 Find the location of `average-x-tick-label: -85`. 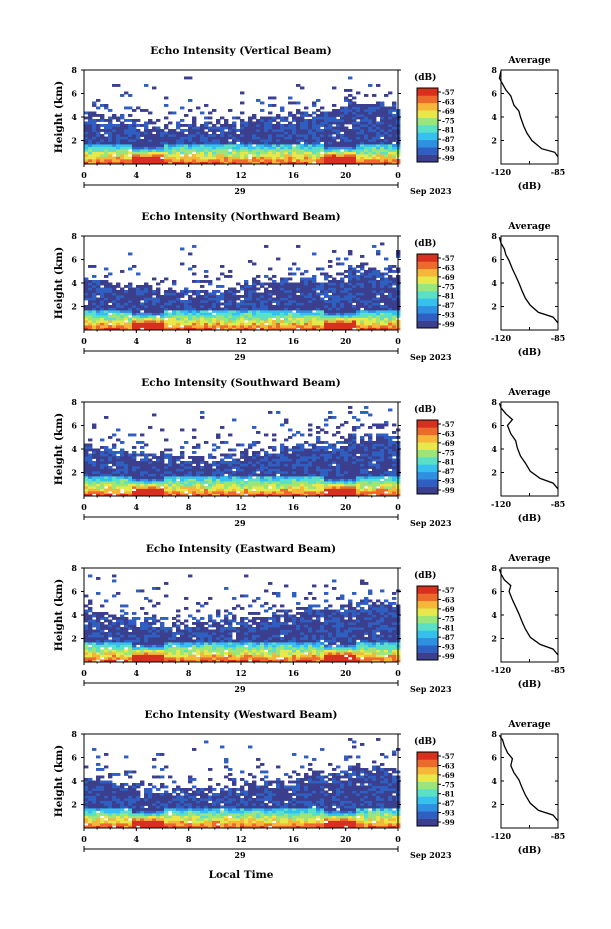

average-x-tick-label: -85 is located at coordinates (558, 172).